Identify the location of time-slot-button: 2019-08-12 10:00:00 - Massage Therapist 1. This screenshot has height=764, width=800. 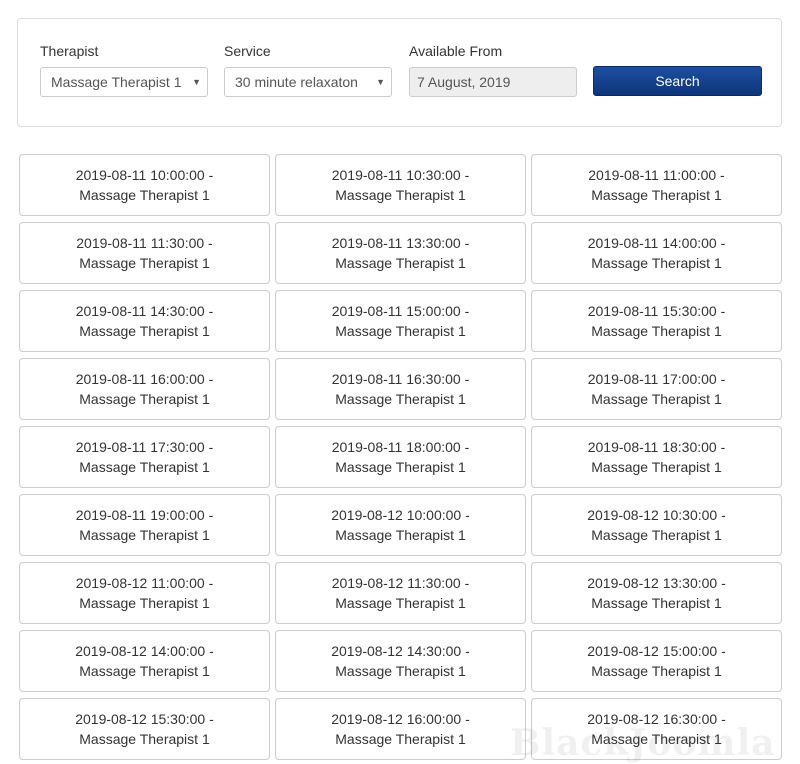
(400, 525).